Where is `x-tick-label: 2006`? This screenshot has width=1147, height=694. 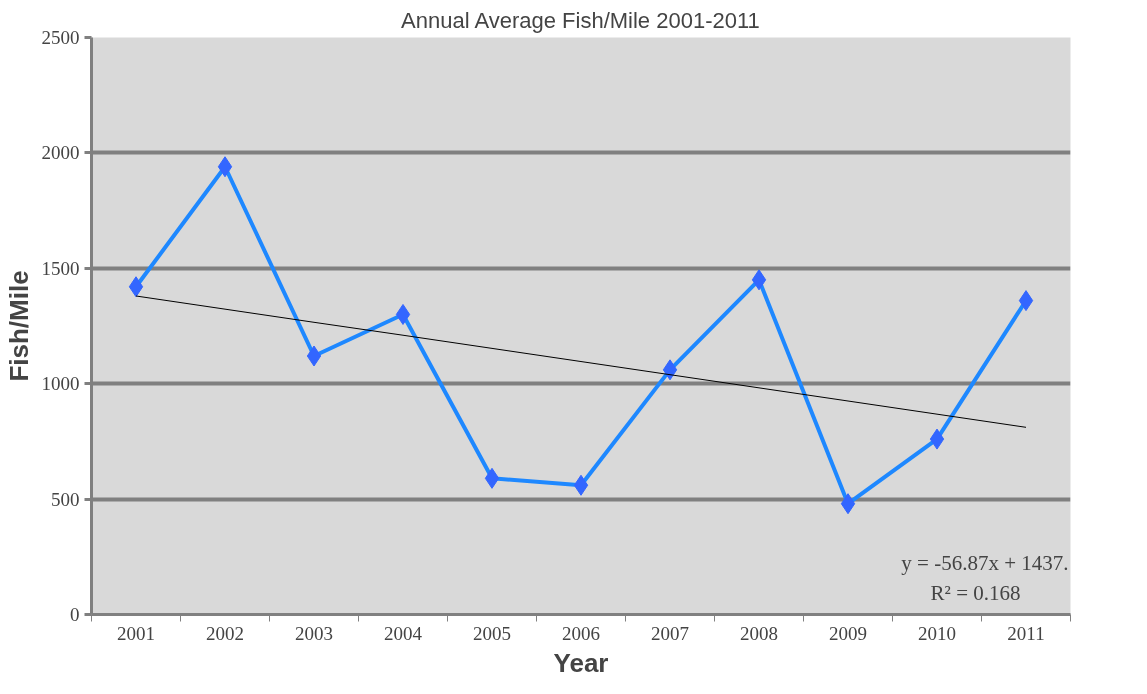
x-tick-label: 2006 is located at coordinates (581, 633).